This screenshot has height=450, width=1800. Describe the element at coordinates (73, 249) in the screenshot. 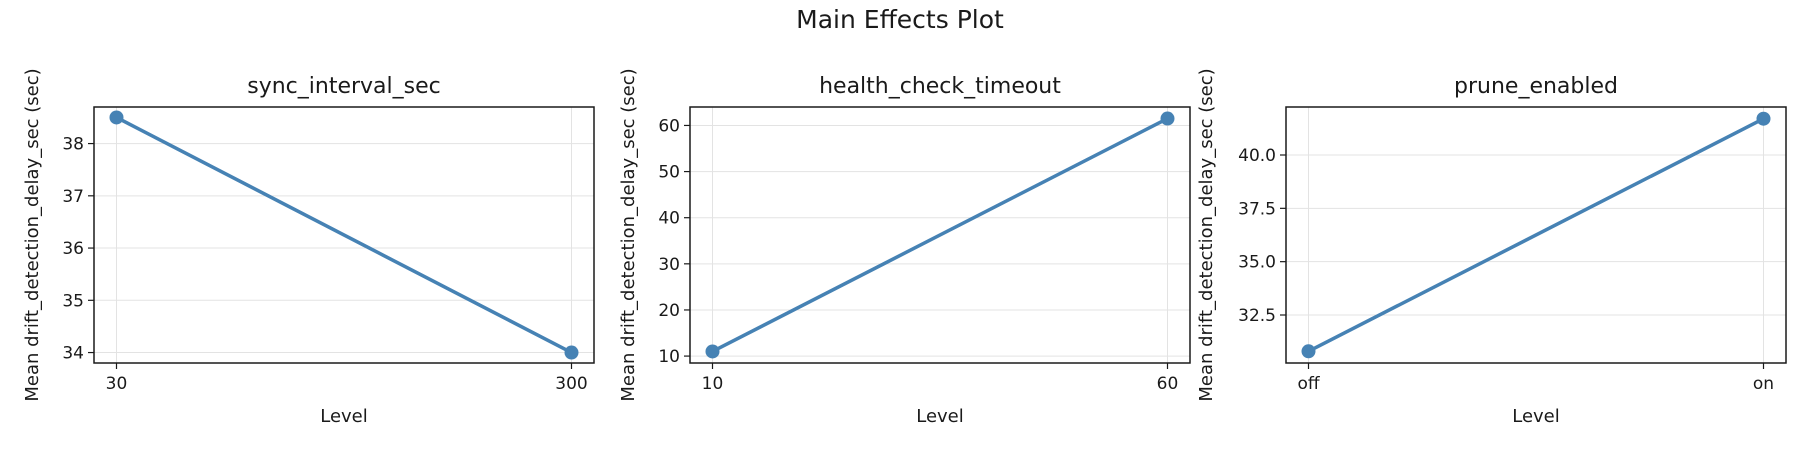

I see `y-tick-label: 36` at that location.